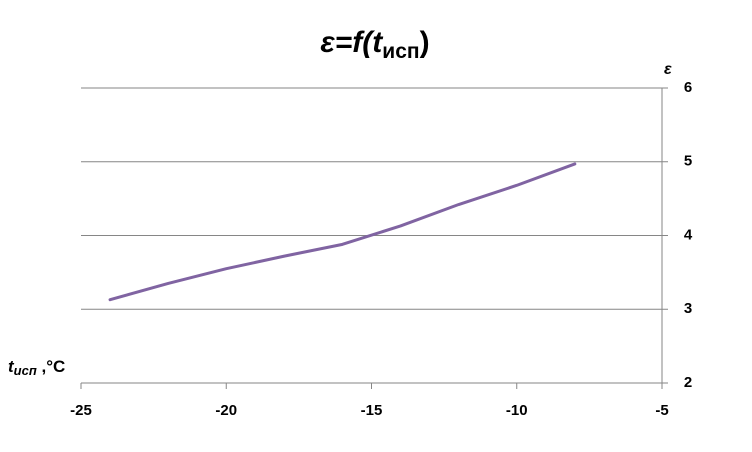 This screenshot has height=452, width=752. I want to click on y-axis-label: ε, so click(668, 69).